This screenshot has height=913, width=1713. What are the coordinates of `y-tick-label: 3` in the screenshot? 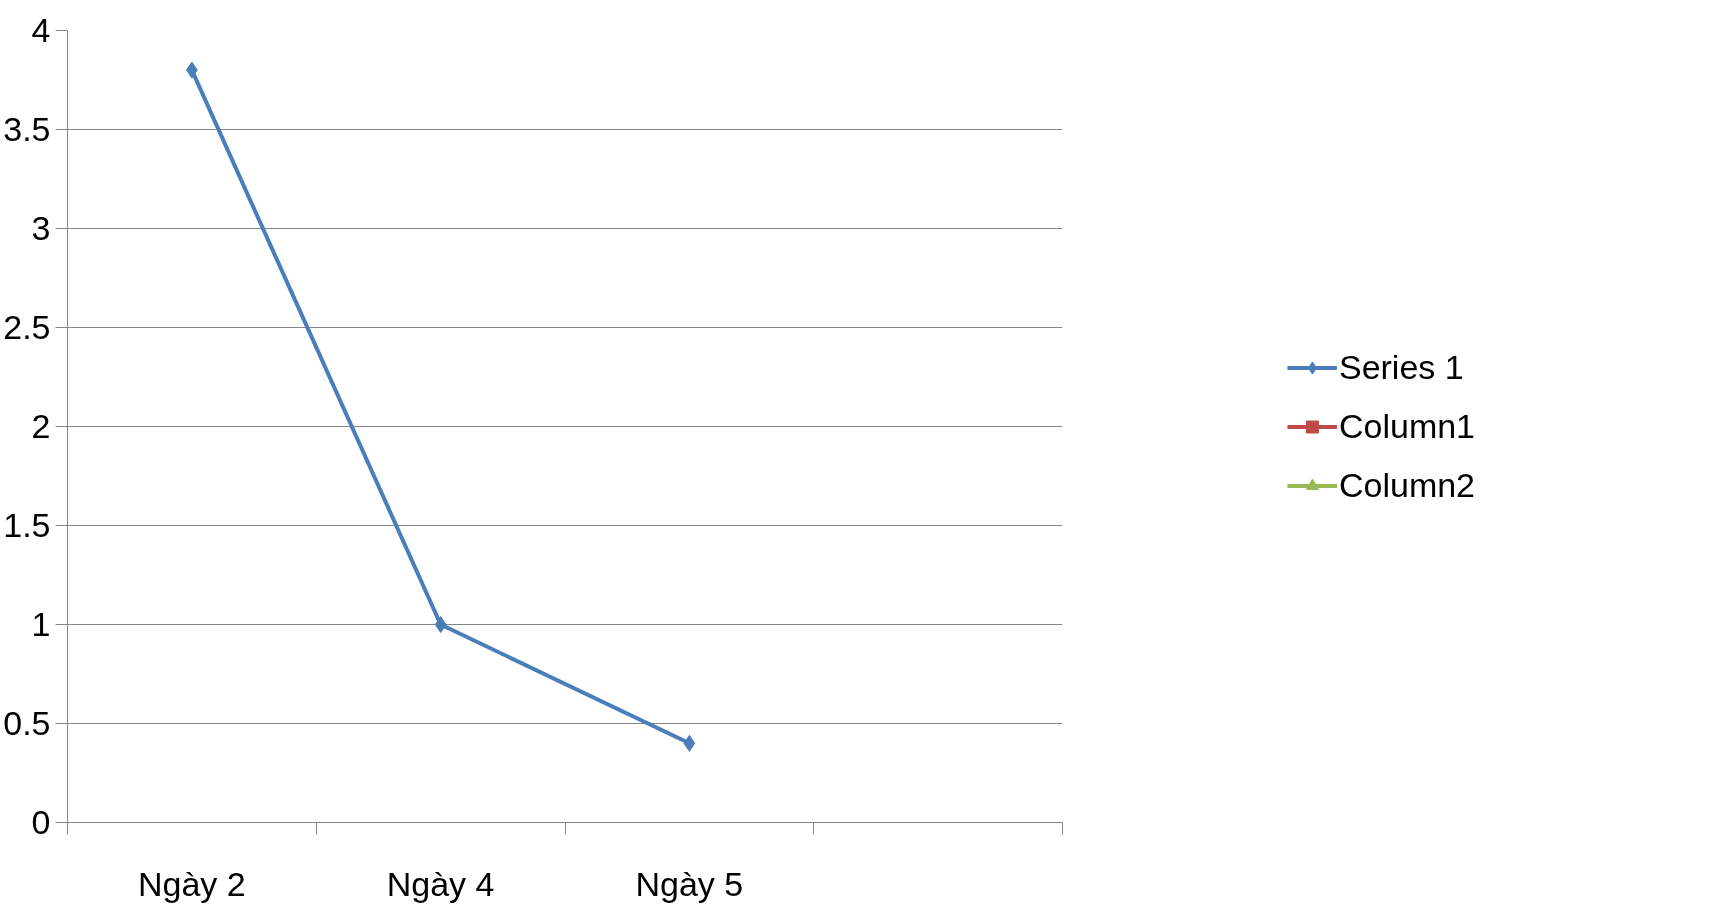 It's located at (41, 228).